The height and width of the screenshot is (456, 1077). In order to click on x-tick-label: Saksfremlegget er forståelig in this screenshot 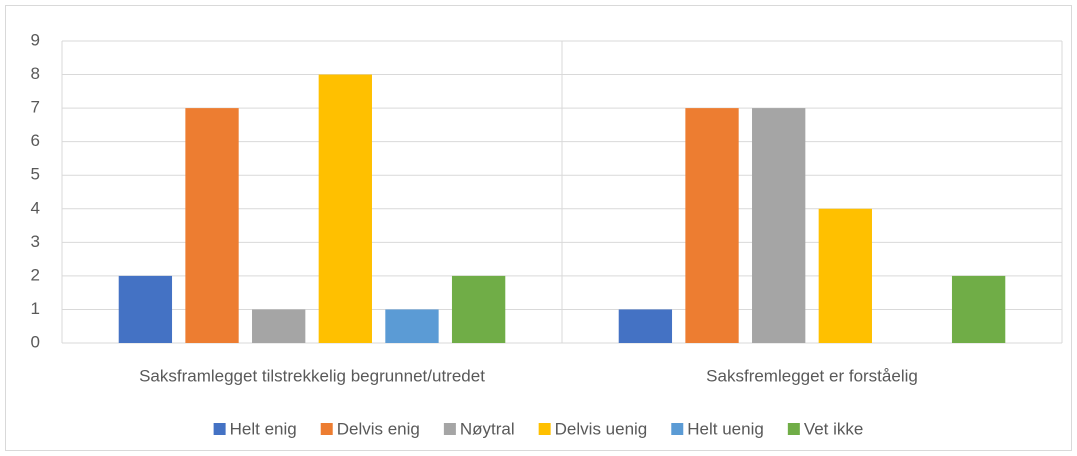, I will do `click(812, 375)`.